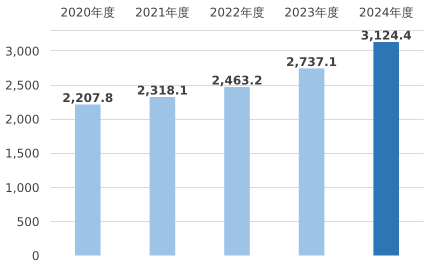 The height and width of the screenshot is (267, 433). What do you see at coordinates (36, 256) in the screenshot?
I see `y-tick-label: 0` at bounding box center [36, 256].